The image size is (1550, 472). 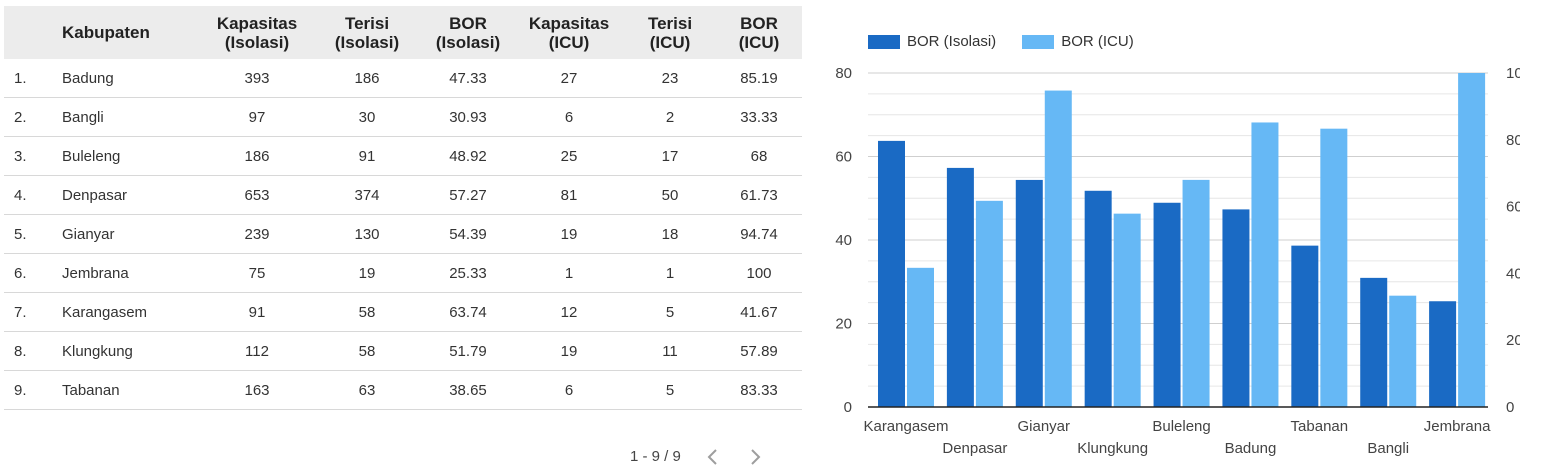 What do you see at coordinates (1038, 41) in the screenshot?
I see `legend-swatch-icu` at bounding box center [1038, 41].